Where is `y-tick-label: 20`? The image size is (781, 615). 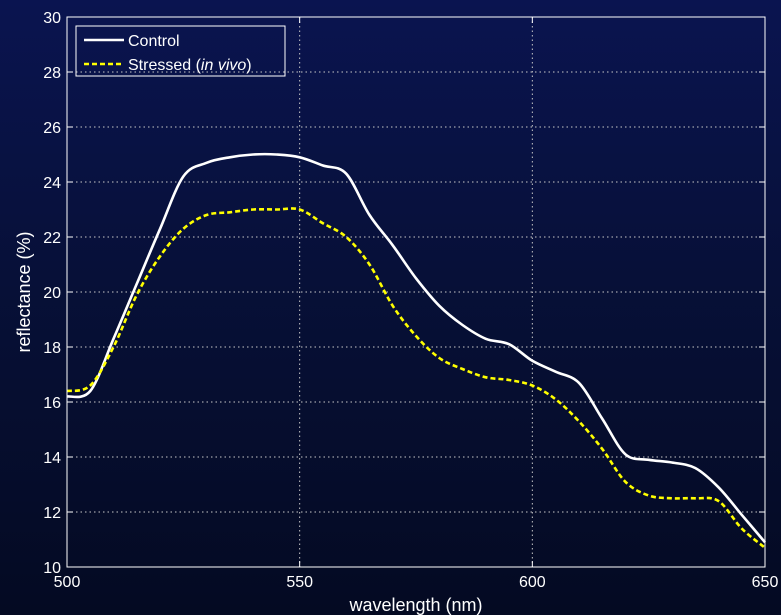 y-tick-label: 20 is located at coordinates (52, 293).